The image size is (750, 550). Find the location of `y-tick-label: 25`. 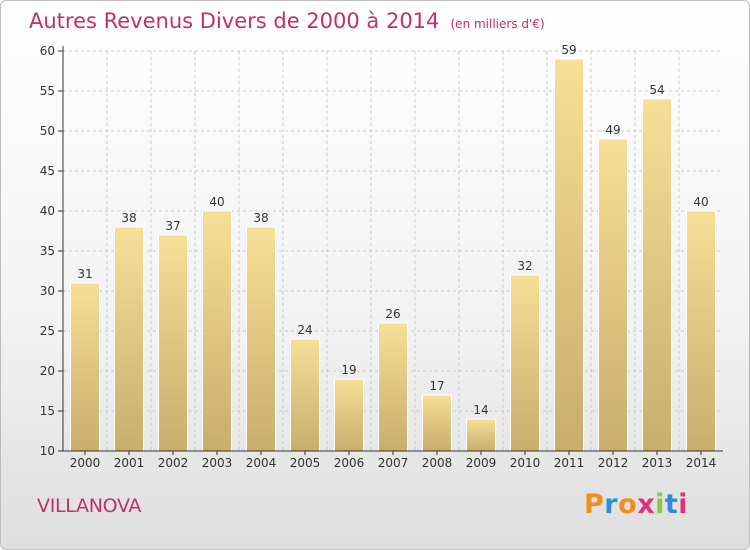

y-tick-label: 25 is located at coordinates (47, 331).